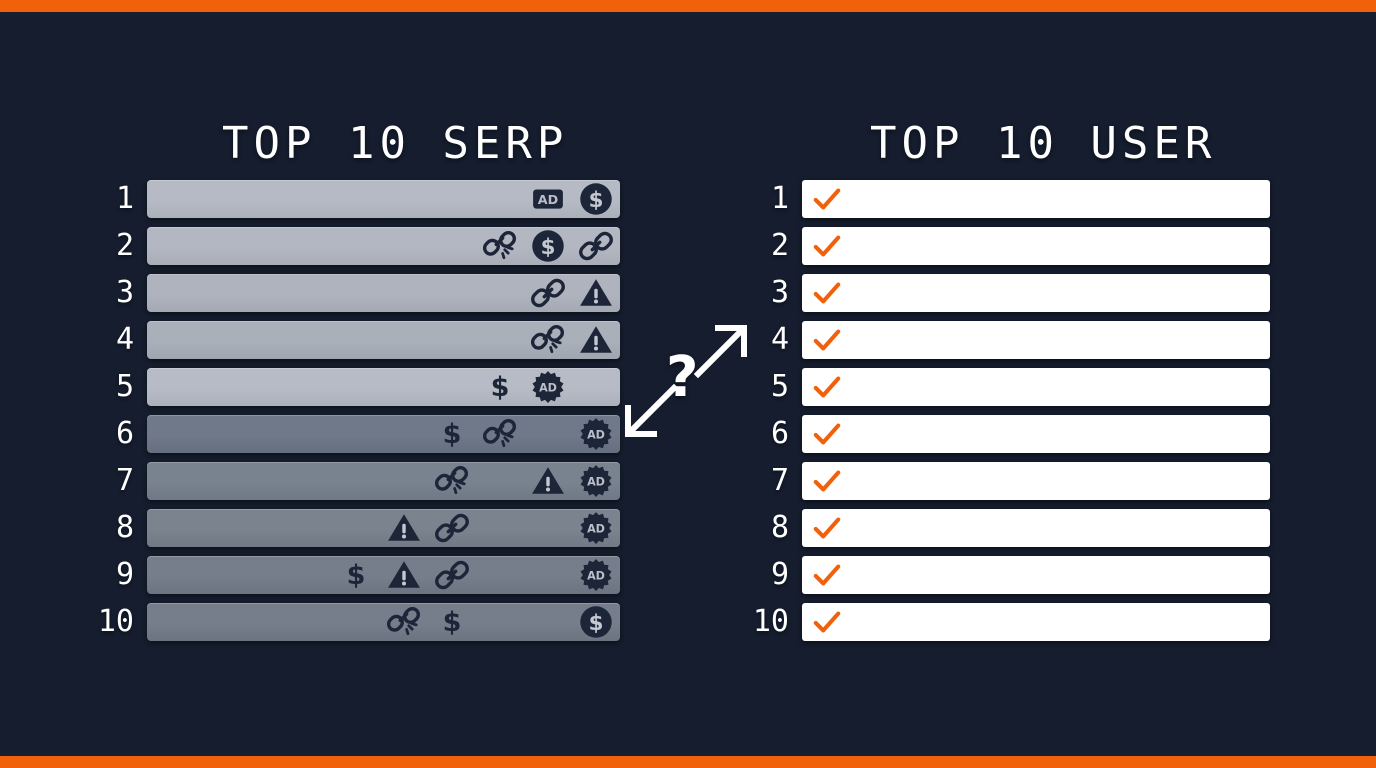 This screenshot has height=768, width=1376. I want to click on serp-rank-number: 6, so click(124, 433).